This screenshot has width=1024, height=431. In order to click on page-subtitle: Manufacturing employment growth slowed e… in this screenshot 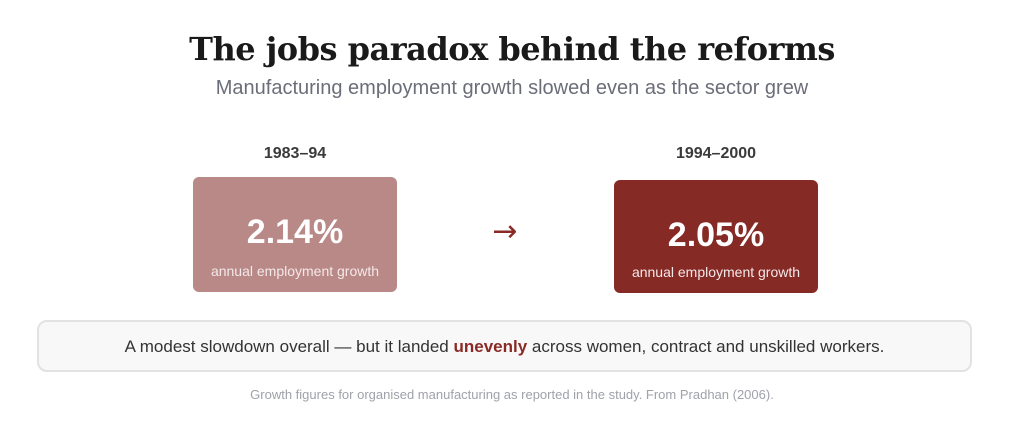, I will do `click(512, 88)`.